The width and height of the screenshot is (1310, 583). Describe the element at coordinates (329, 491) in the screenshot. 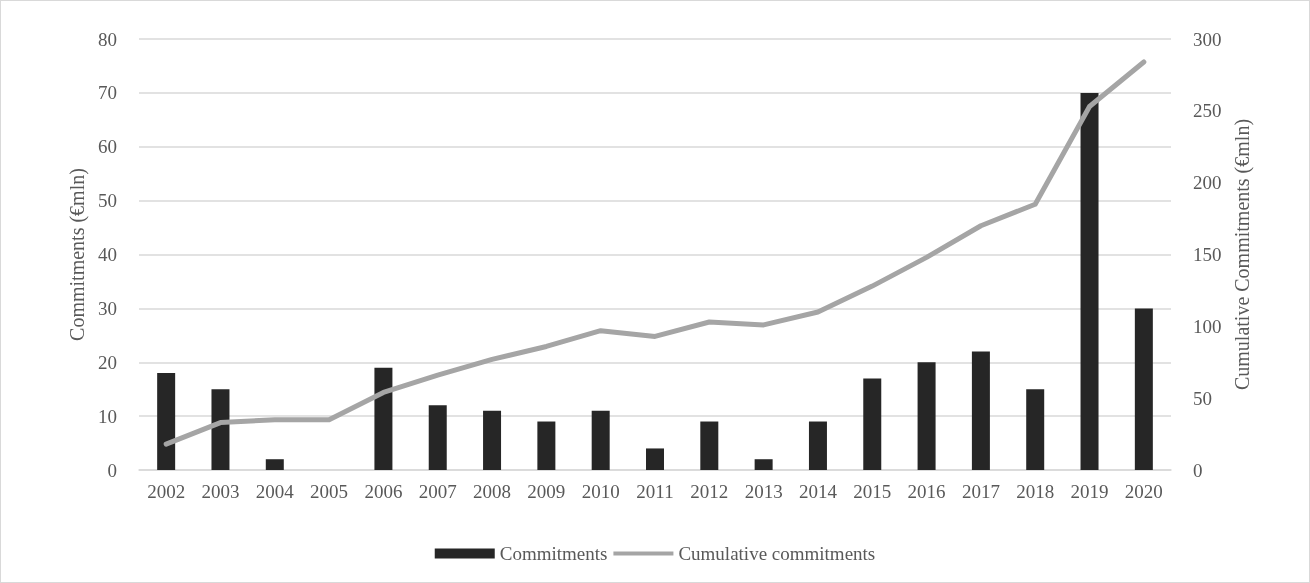

I see `x-tick-label: 2005` at that location.